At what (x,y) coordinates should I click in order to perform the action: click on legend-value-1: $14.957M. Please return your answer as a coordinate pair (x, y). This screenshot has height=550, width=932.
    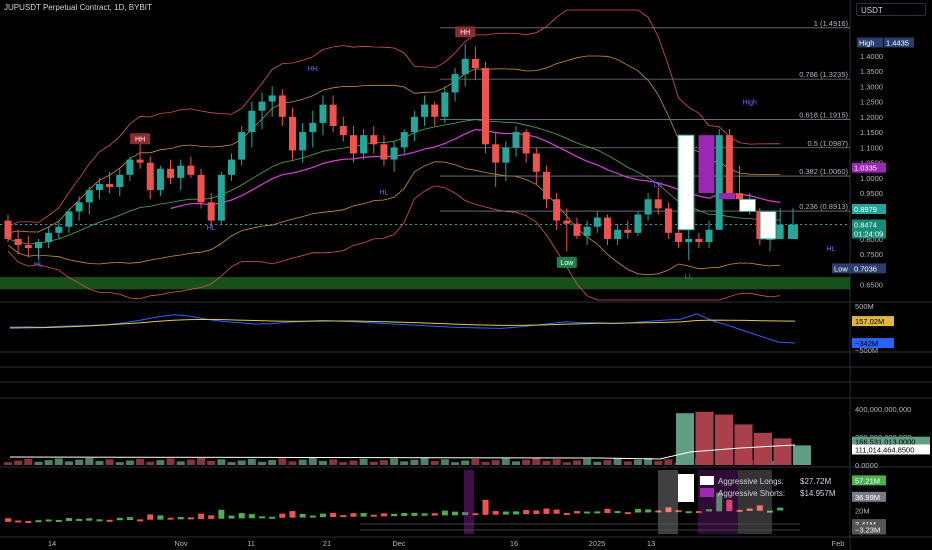
    Looking at the image, I should click on (818, 493).